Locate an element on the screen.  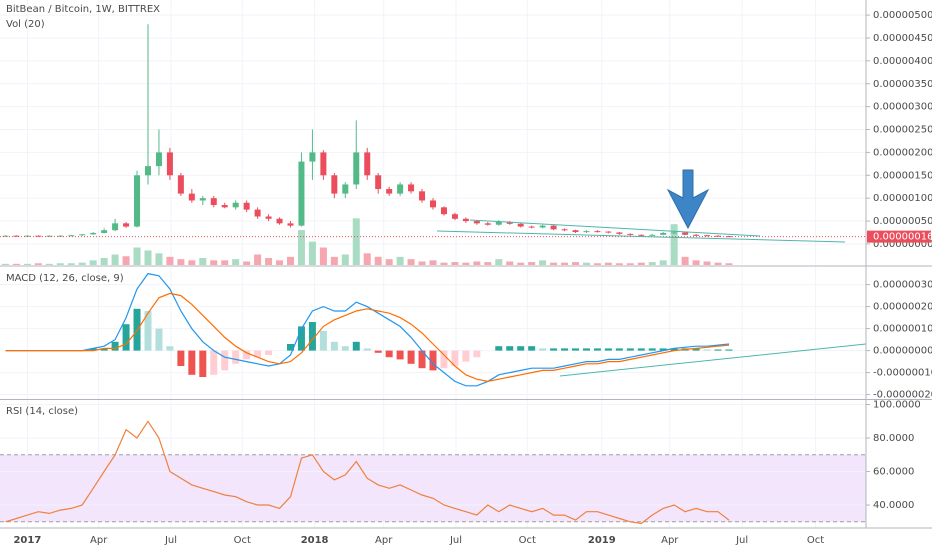
last-price-label: 0.00000016 is located at coordinates (902, 237).